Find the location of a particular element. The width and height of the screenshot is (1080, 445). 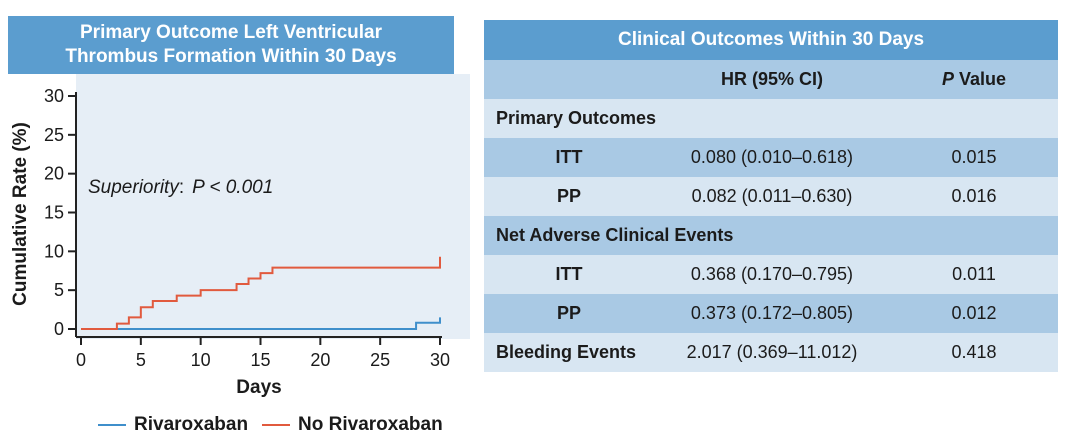

table-title: Clinical Outcomes Within 30 Days is located at coordinates (771, 40).